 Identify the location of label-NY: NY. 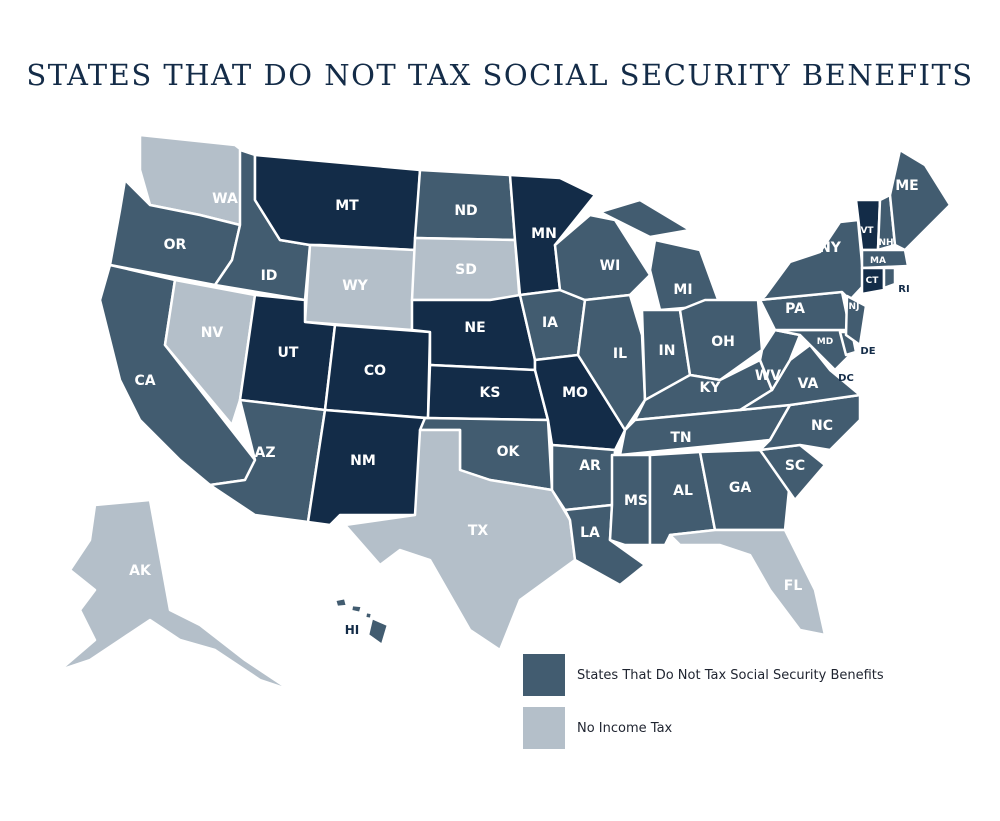
(830, 248).